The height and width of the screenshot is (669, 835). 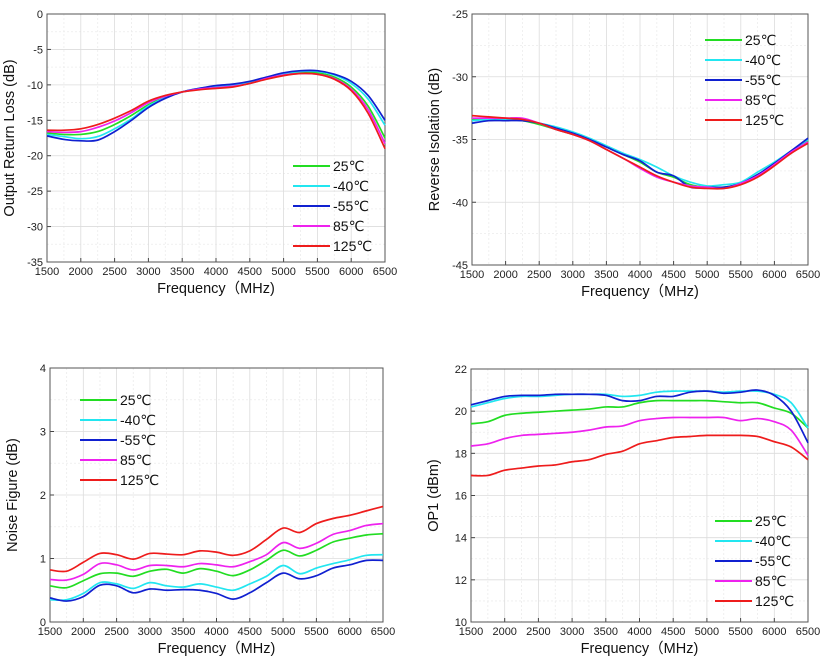 What do you see at coordinates (461, 370) in the screenshot?
I see `y-tick-label: 22` at bounding box center [461, 370].